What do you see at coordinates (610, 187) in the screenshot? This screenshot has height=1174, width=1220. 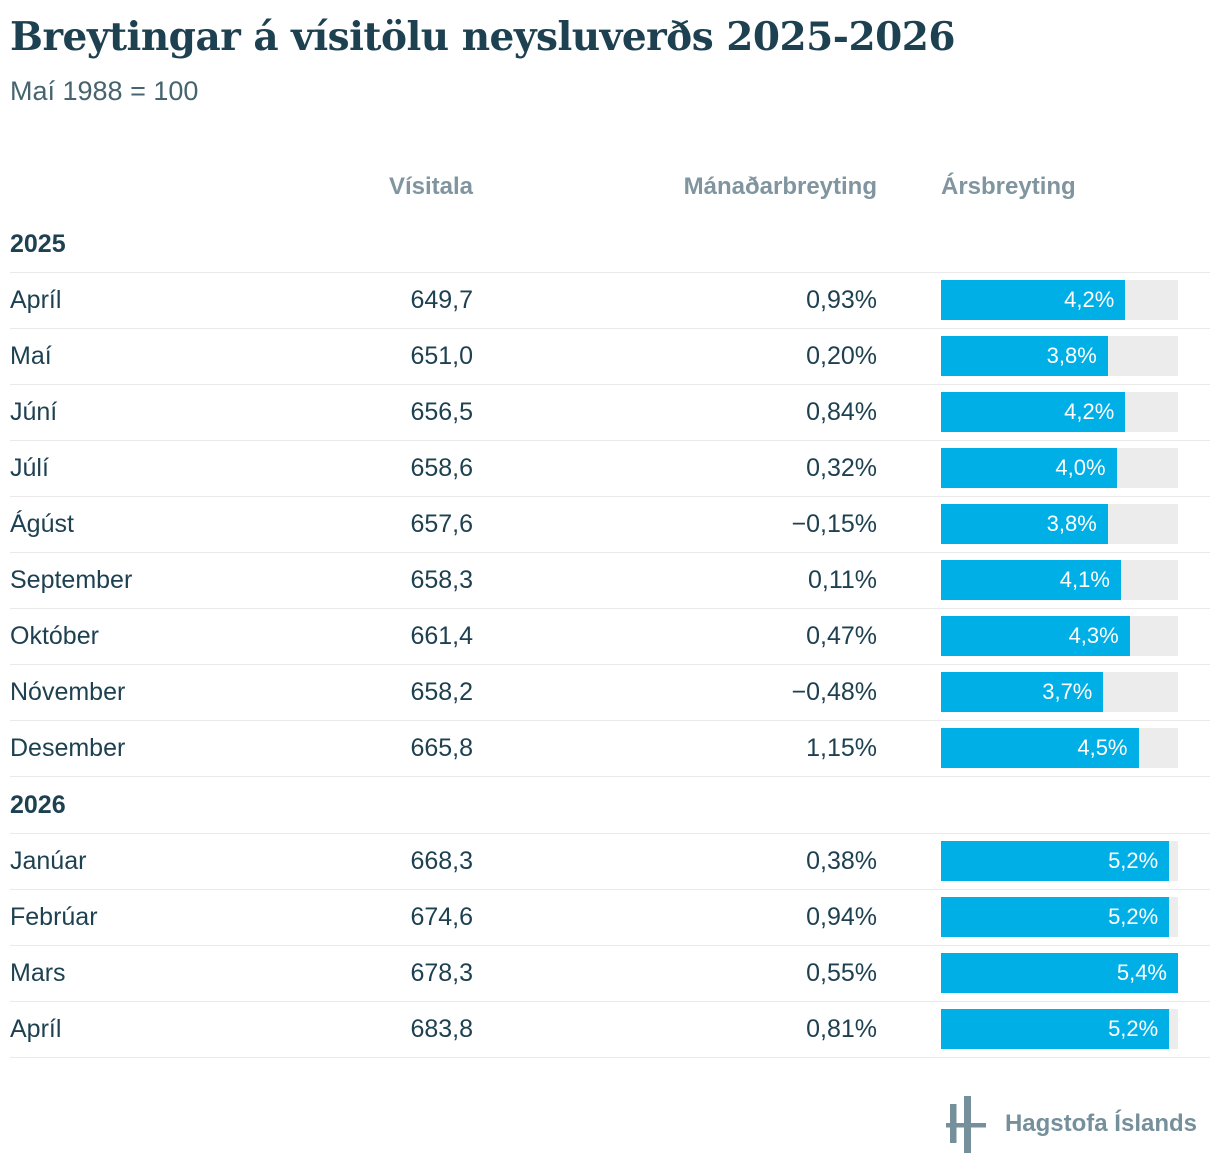 I see `table-header-row: Vísitala Mánaðarbreyting Ársbreyting` at bounding box center [610, 187].